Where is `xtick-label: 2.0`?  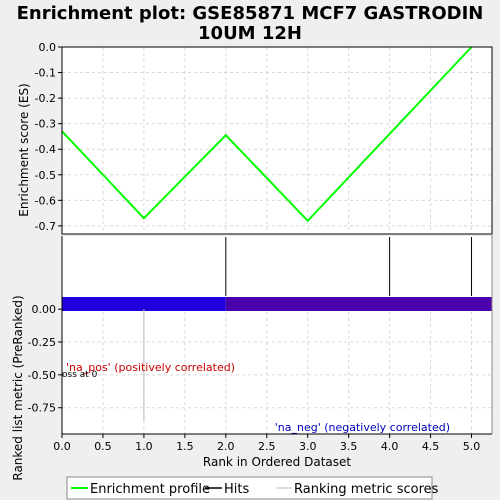
xtick-label: 2.0 is located at coordinates (226, 446).